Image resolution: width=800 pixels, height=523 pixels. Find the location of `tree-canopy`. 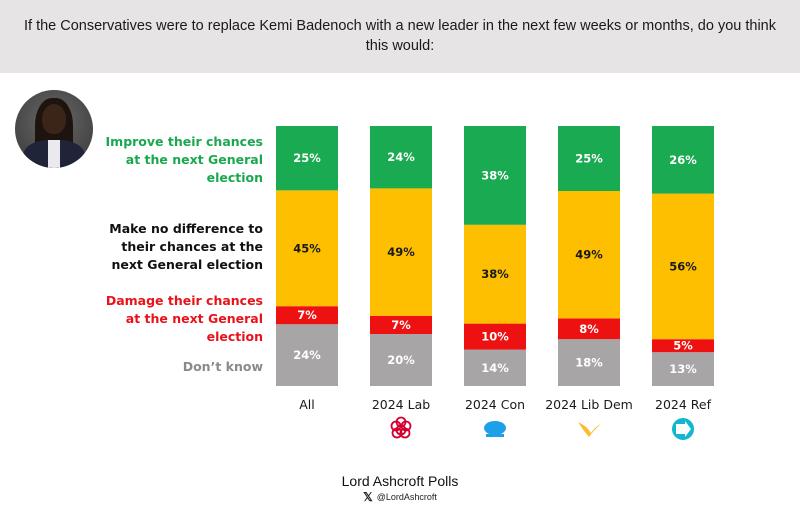

tree-canopy is located at coordinates (495, 428).